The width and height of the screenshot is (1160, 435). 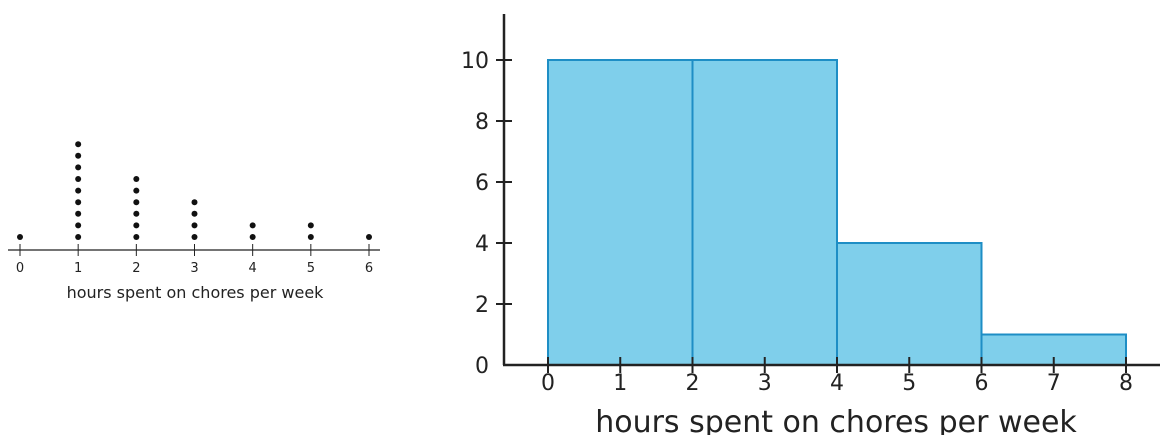 I want to click on dot-plot-ticks: 0 1 2 3 4 5 6, so click(x=194, y=260).